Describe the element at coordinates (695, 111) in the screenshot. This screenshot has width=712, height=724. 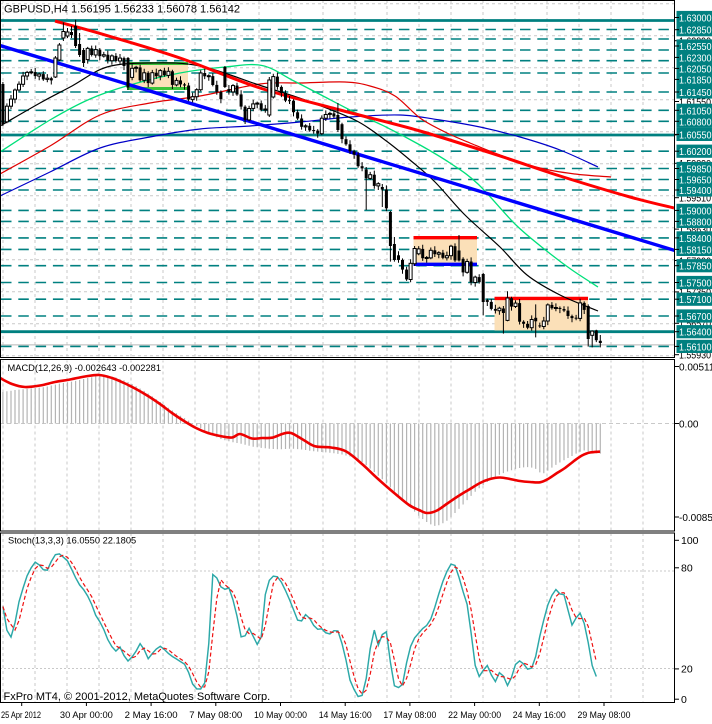
I see `svg-text: 1.61050` at that location.